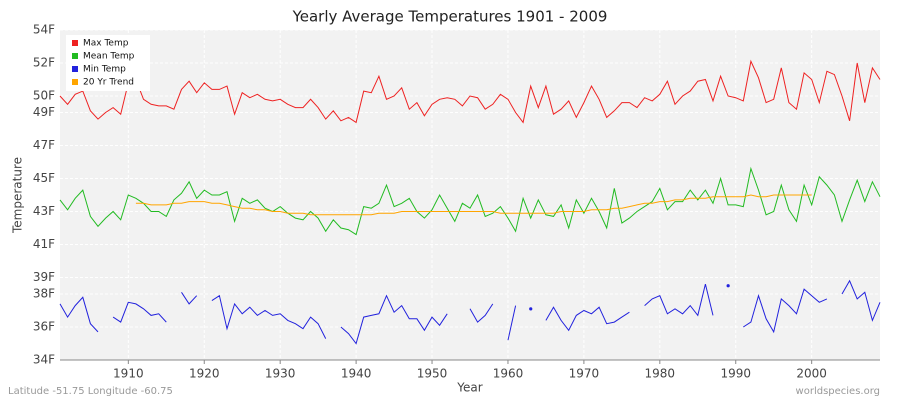 This screenshot has height=400, width=900. I want to click on legend-box, so click(108, 63).